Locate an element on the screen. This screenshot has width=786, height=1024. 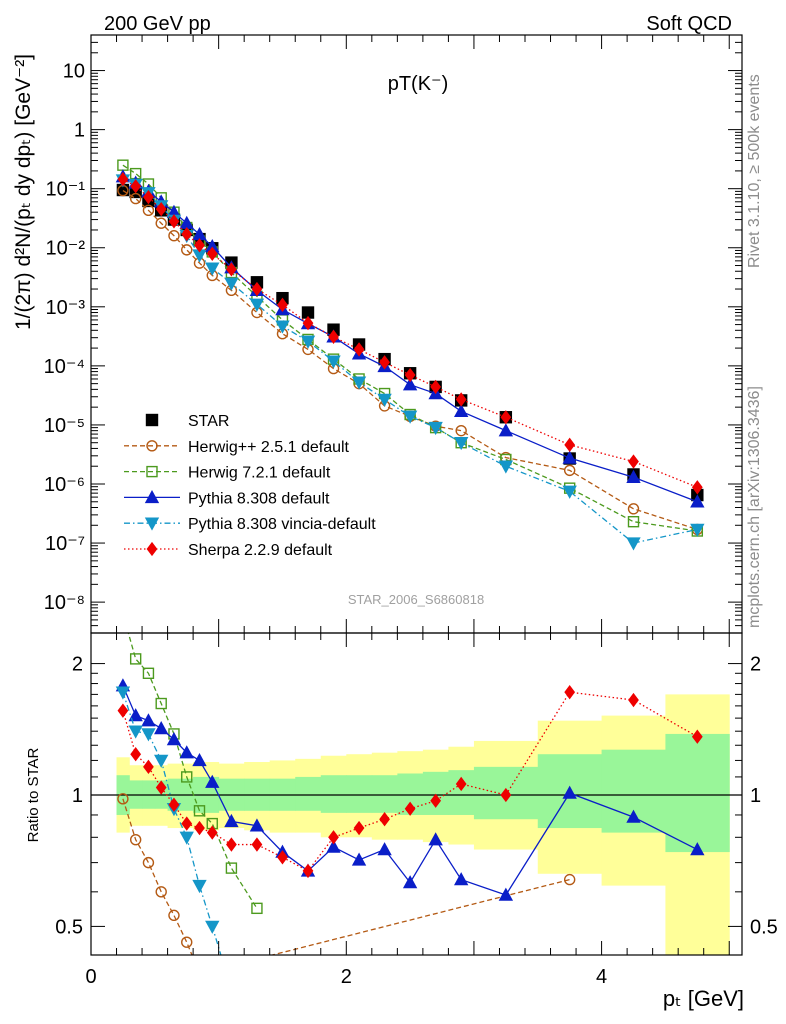
y-tick-label: 10 is located at coordinates (74, 72).